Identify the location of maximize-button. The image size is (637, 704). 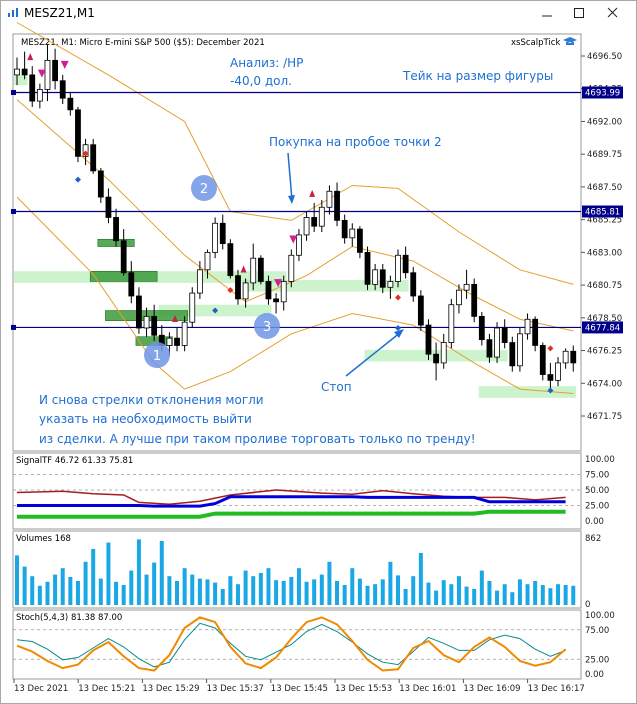
(579, 13).